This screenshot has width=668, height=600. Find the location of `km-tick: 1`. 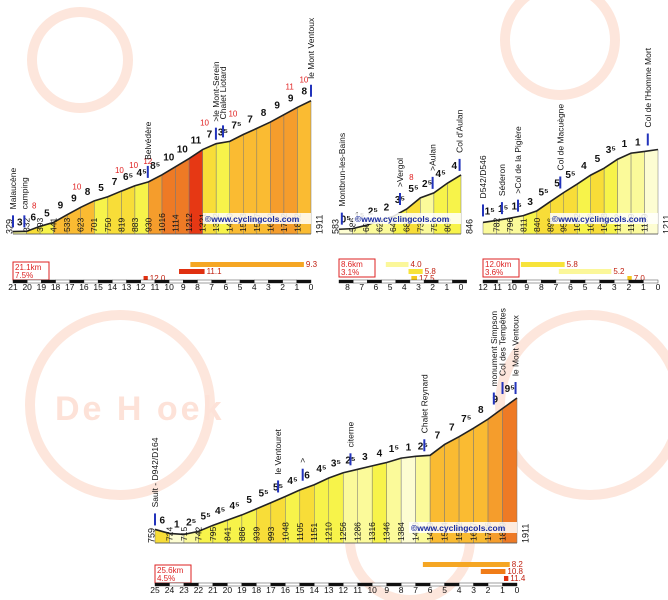

km-tick: 1 is located at coordinates (446, 287).